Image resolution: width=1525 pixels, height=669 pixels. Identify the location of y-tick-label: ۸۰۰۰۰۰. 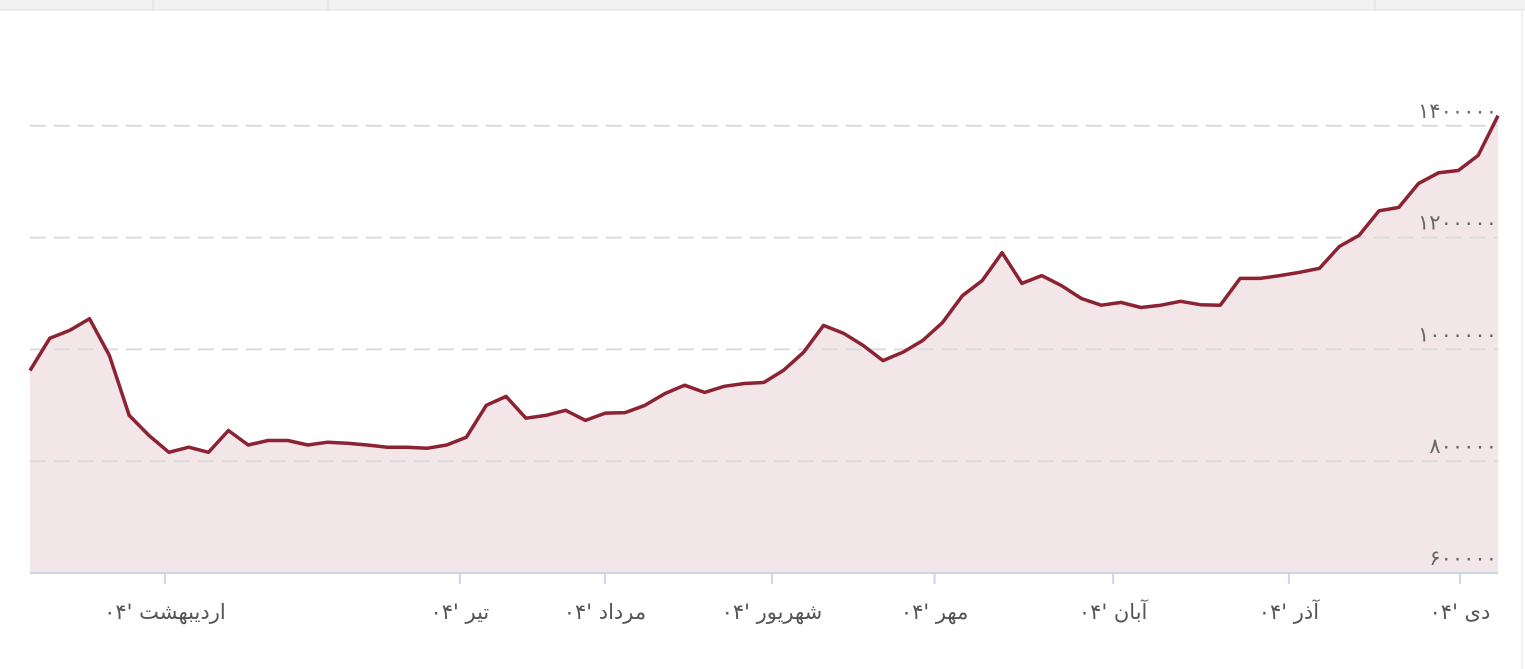
(1463, 446).